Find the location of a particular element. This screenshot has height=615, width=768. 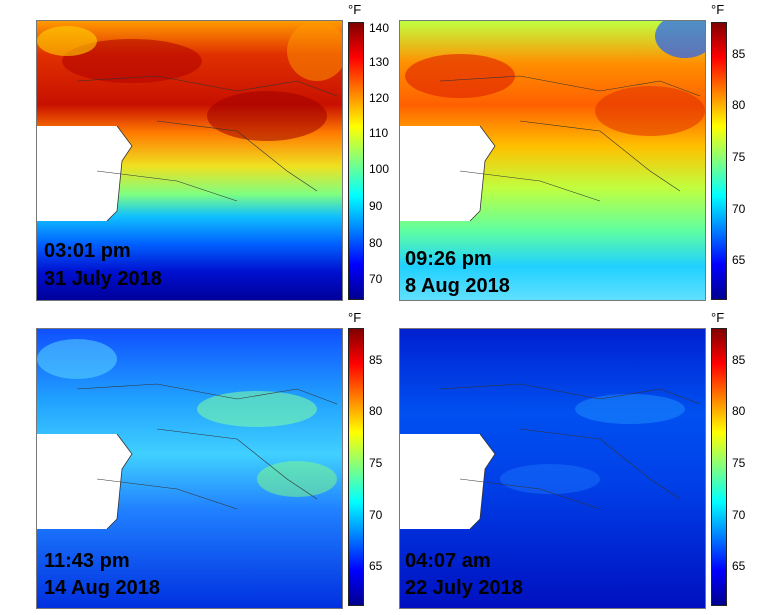

timestamp-date: 14 Aug 2018 is located at coordinates (102, 588).